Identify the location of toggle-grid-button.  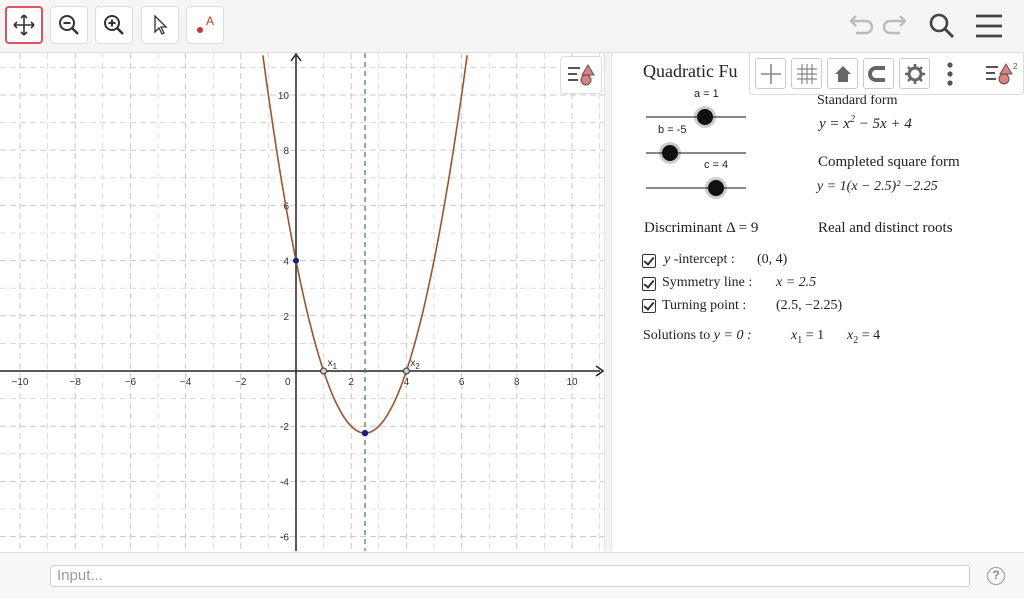
(806, 73).